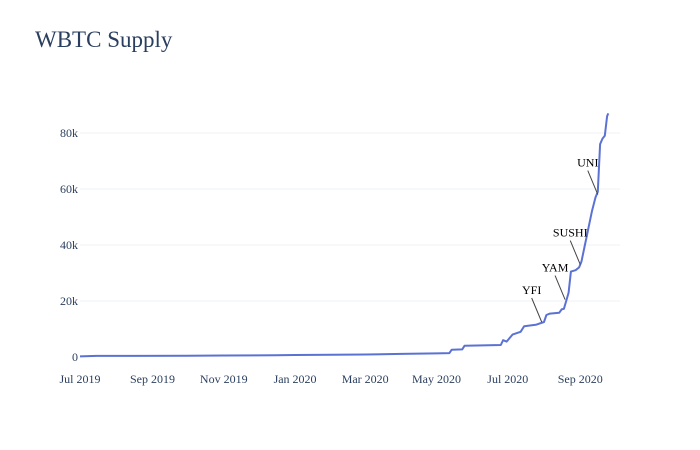 The image size is (700, 450). What do you see at coordinates (560, 287) in the screenshot?
I see `annotation-arrow-yam` at bounding box center [560, 287].